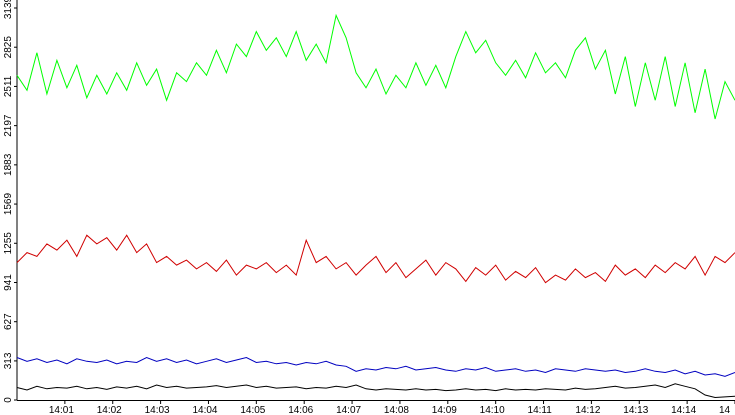 This screenshot has width=735, height=415. Describe the element at coordinates (8, 86) in the screenshot. I see `y-tick-label: 2511` at that location.